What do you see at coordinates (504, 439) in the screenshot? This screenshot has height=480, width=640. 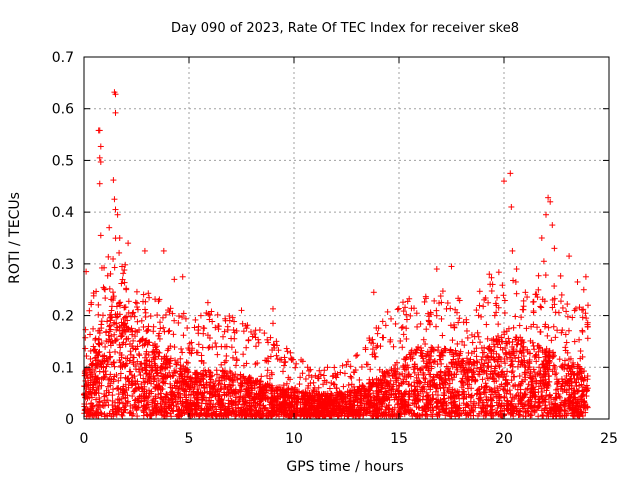 I see `x-tick-label: 20` at bounding box center [504, 439].